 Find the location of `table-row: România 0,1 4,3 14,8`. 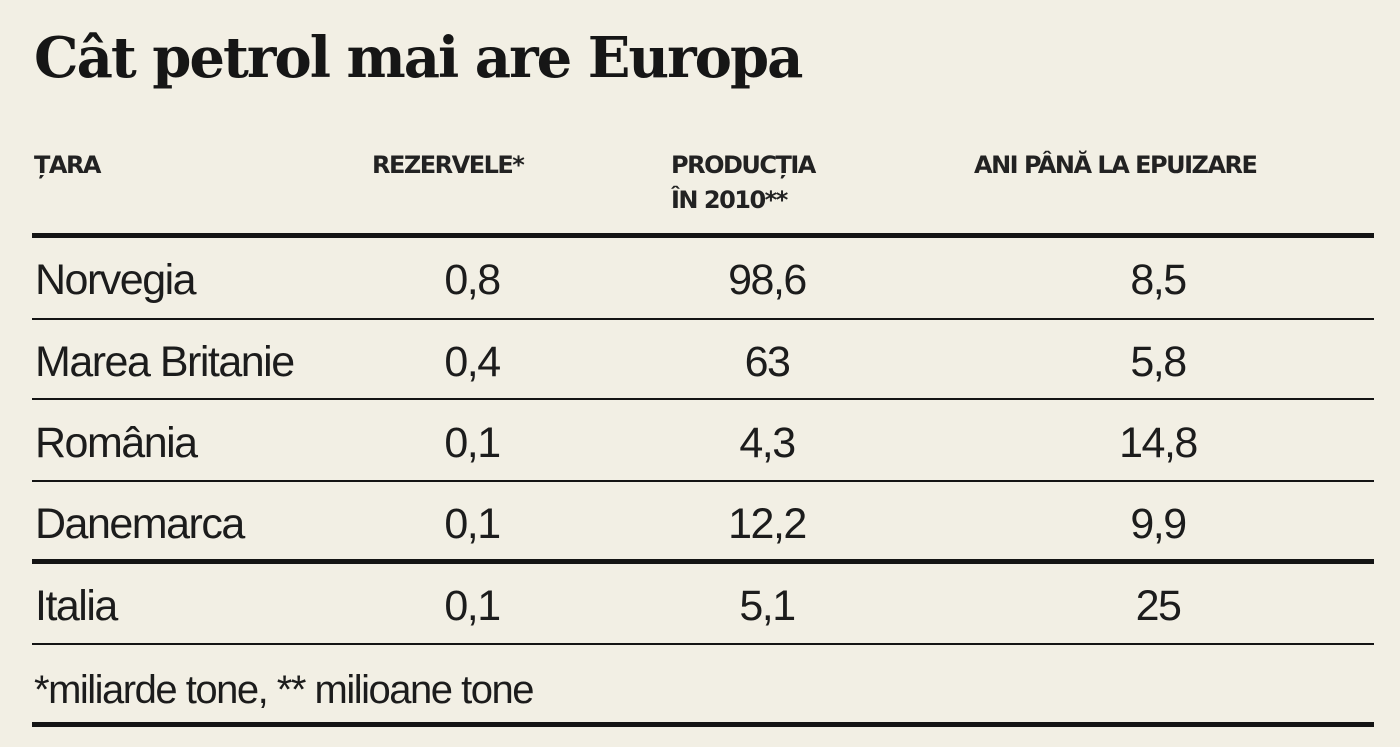

table-row: România 0,1 4,3 14,8 is located at coordinates (703, 443).